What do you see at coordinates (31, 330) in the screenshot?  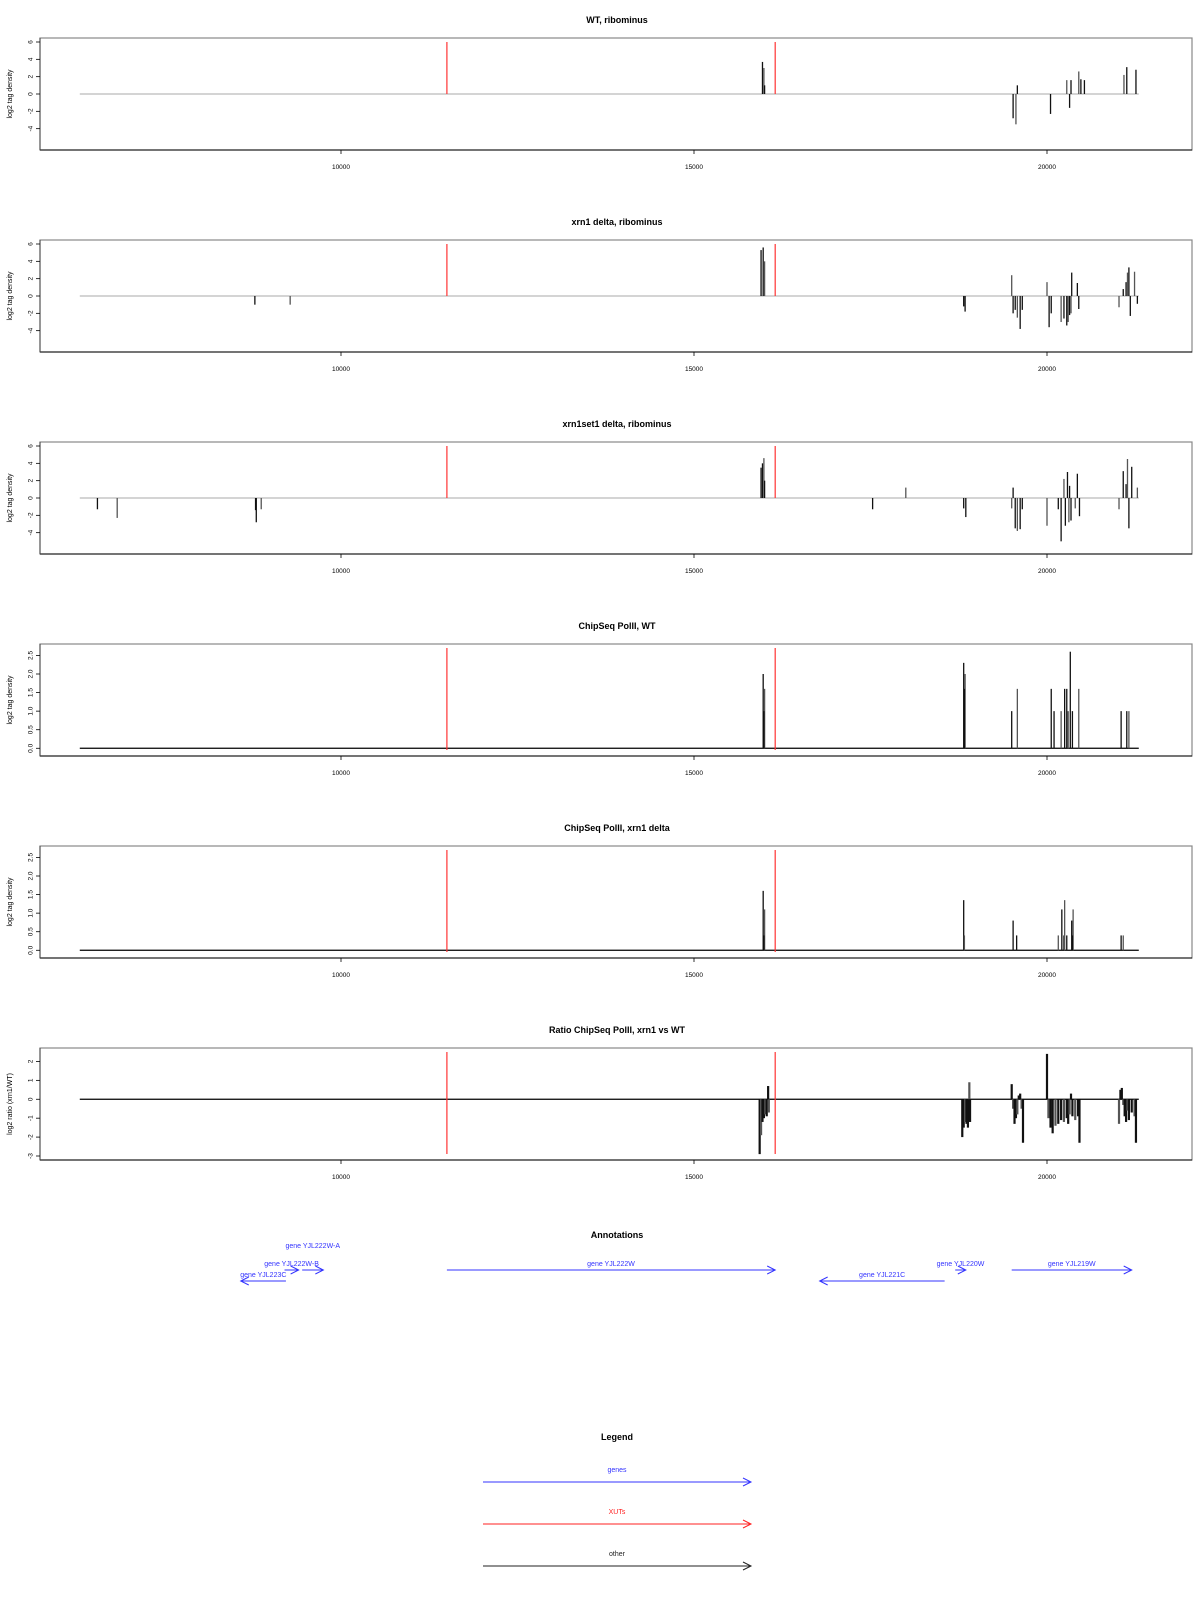 I see `y-tick-label: -4` at bounding box center [31, 330].